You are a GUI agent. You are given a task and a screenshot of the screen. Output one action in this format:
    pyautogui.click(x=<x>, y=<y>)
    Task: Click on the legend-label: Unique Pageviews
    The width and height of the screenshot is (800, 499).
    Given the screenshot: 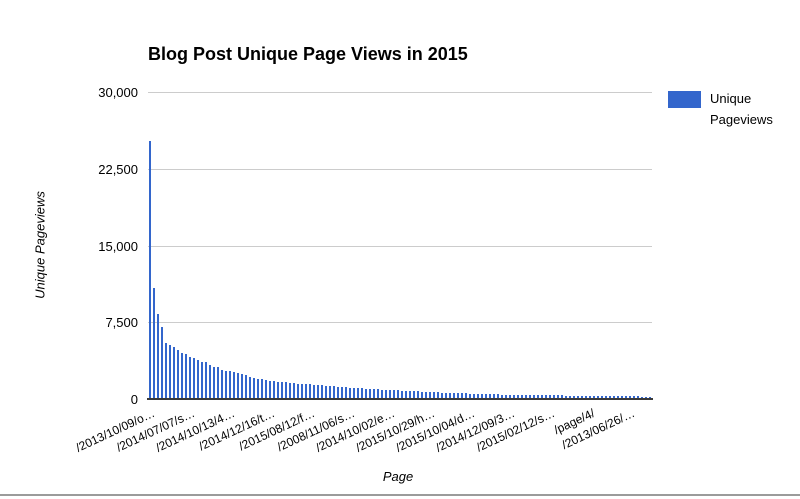 What is the action you would take?
    pyautogui.click(x=741, y=109)
    